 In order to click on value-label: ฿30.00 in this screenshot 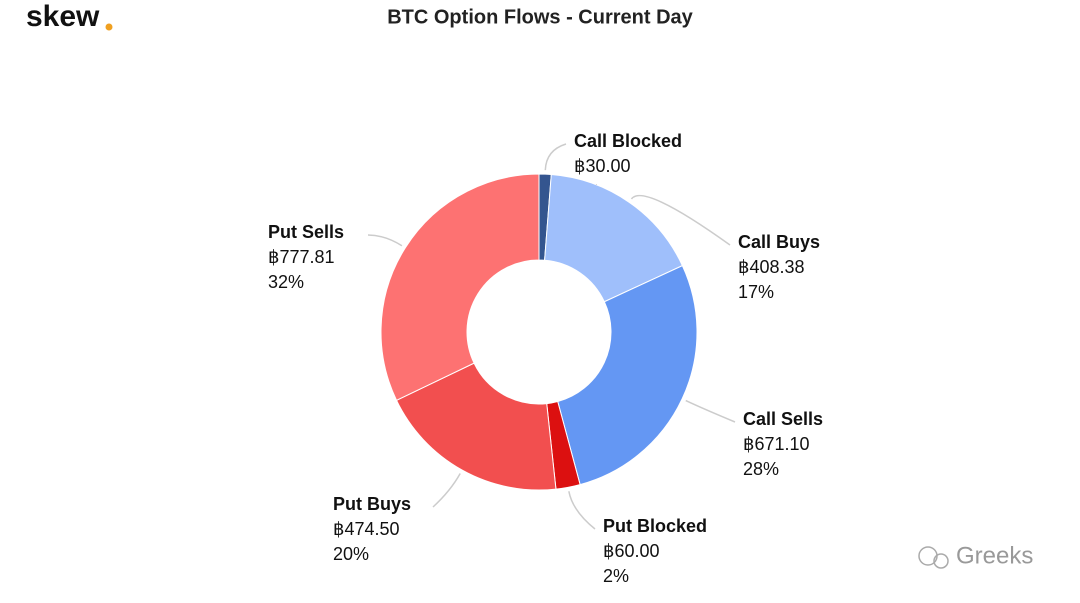, I will do `click(602, 166)`.